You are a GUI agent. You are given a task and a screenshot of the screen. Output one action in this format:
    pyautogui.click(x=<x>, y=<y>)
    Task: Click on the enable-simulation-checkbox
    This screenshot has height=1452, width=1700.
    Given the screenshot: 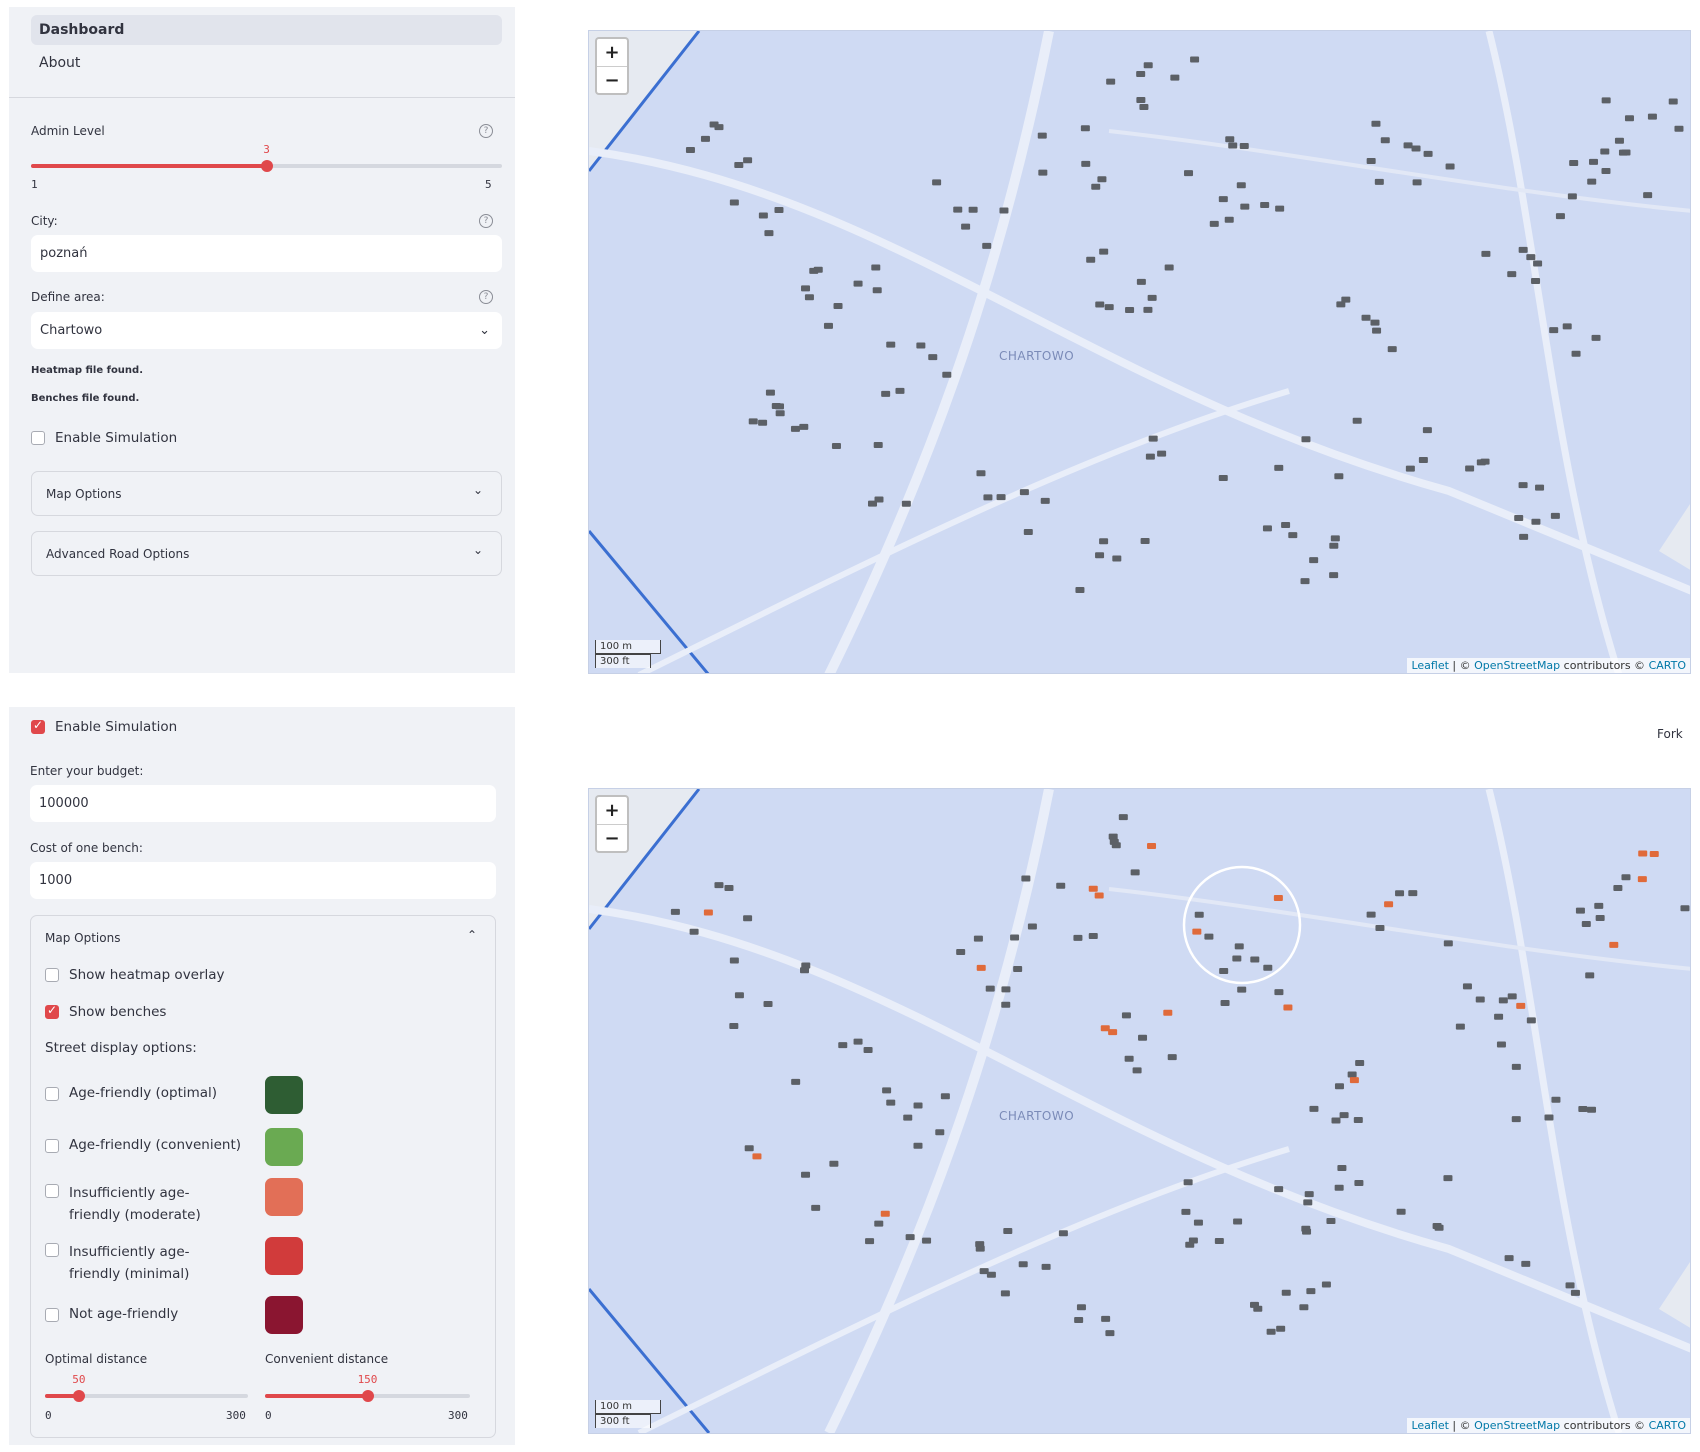 What is the action you would take?
    pyautogui.click(x=38, y=438)
    